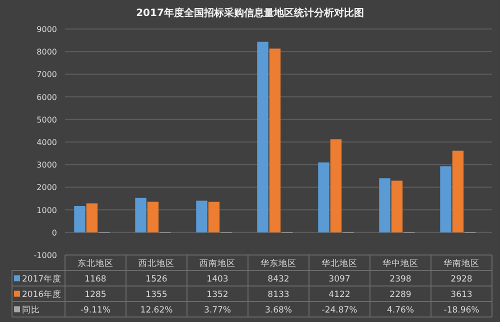 The image size is (500, 322). What do you see at coordinates (95, 279) in the screenshot?
I see `data-label: 1168` at bounding box center [95, 279].